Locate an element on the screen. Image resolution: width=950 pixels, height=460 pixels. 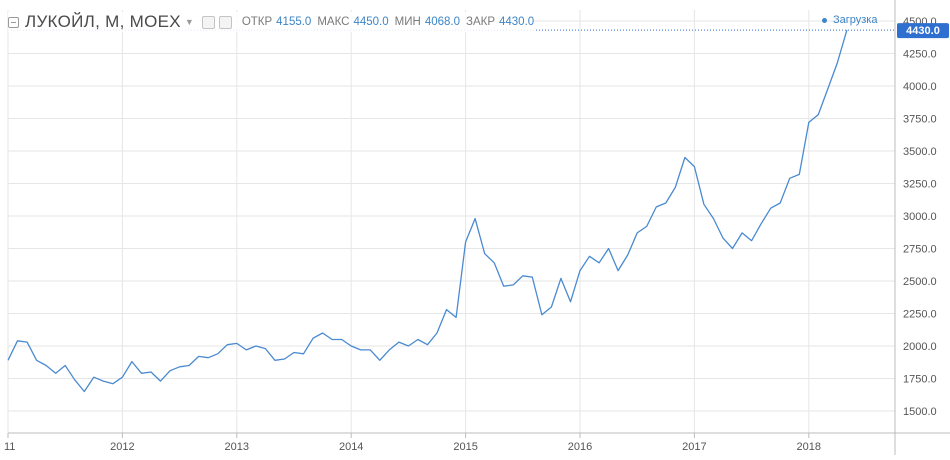
settings-button is located at coordinates (225, 22).